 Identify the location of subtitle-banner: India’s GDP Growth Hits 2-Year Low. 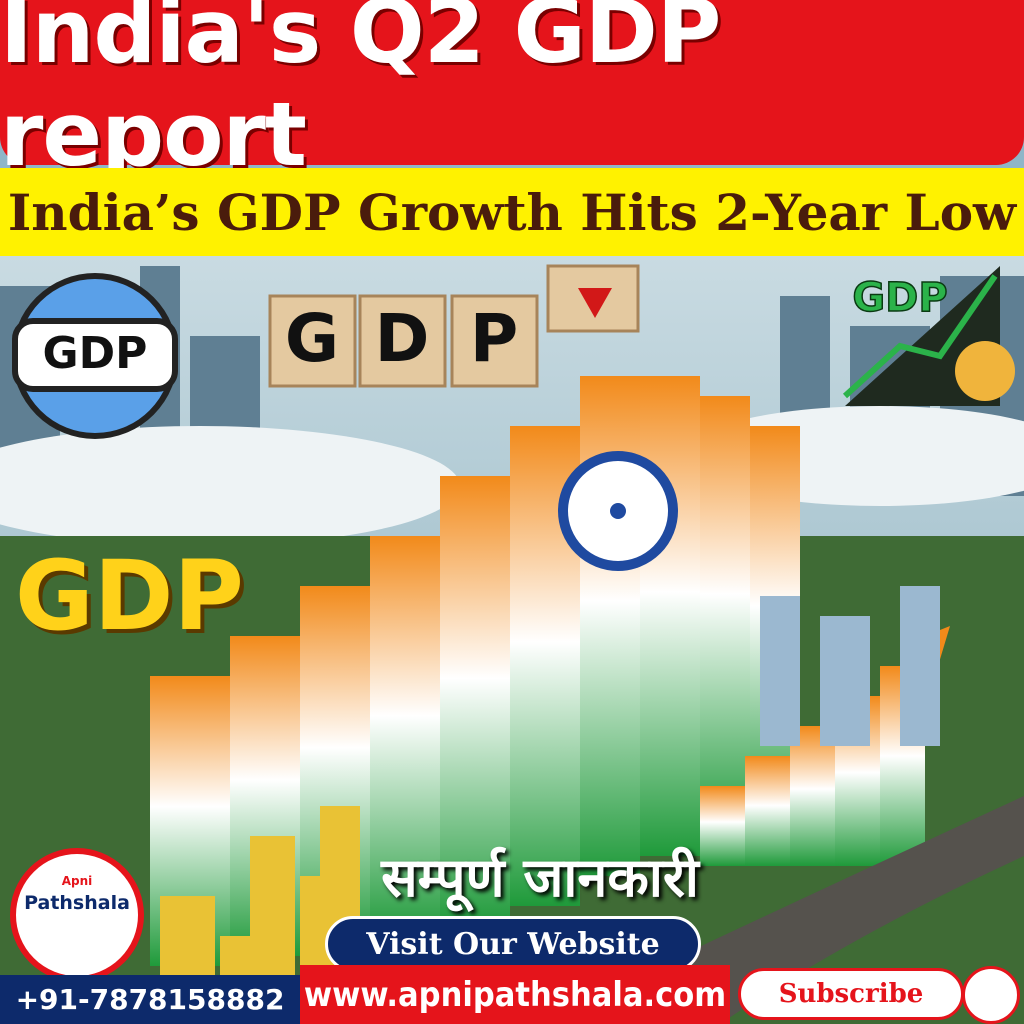
(512, 212).